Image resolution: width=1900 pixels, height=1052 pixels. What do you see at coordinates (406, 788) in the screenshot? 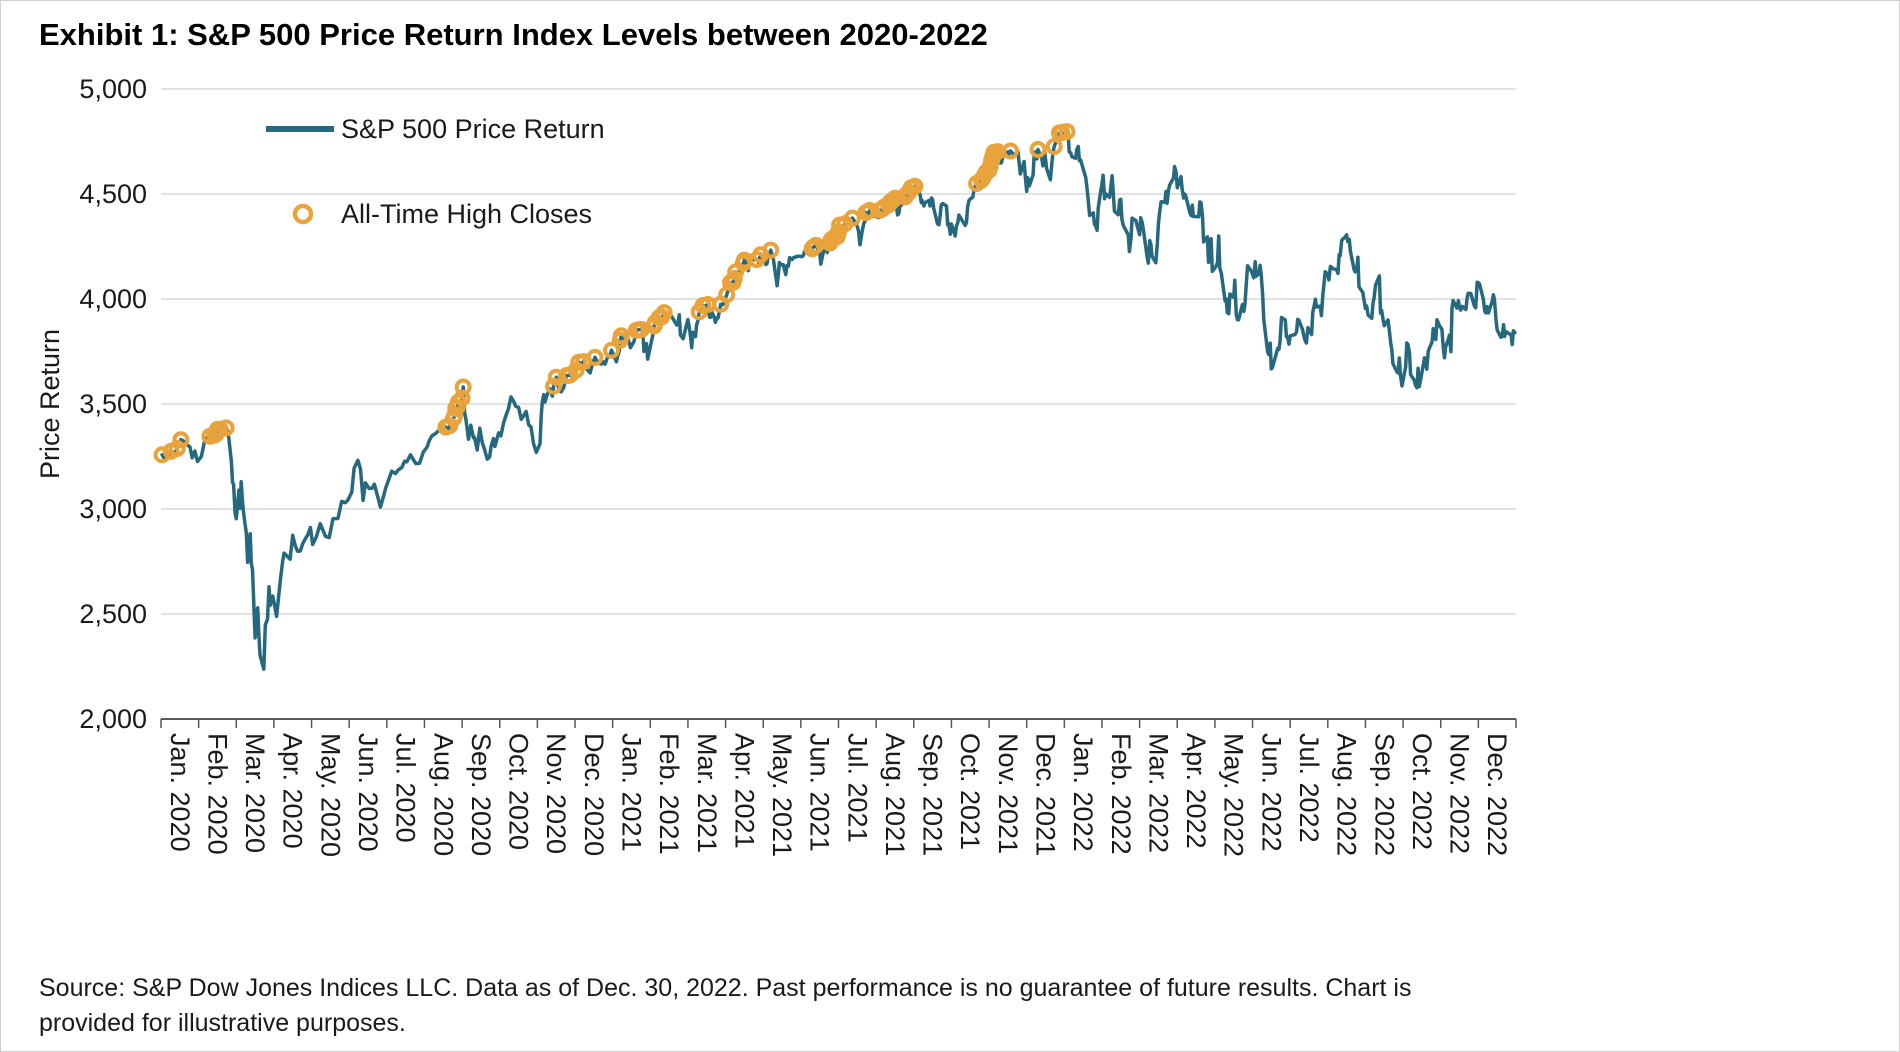
I see `x-tick-label: Jul. 2020` at bounding box center [406, 788].